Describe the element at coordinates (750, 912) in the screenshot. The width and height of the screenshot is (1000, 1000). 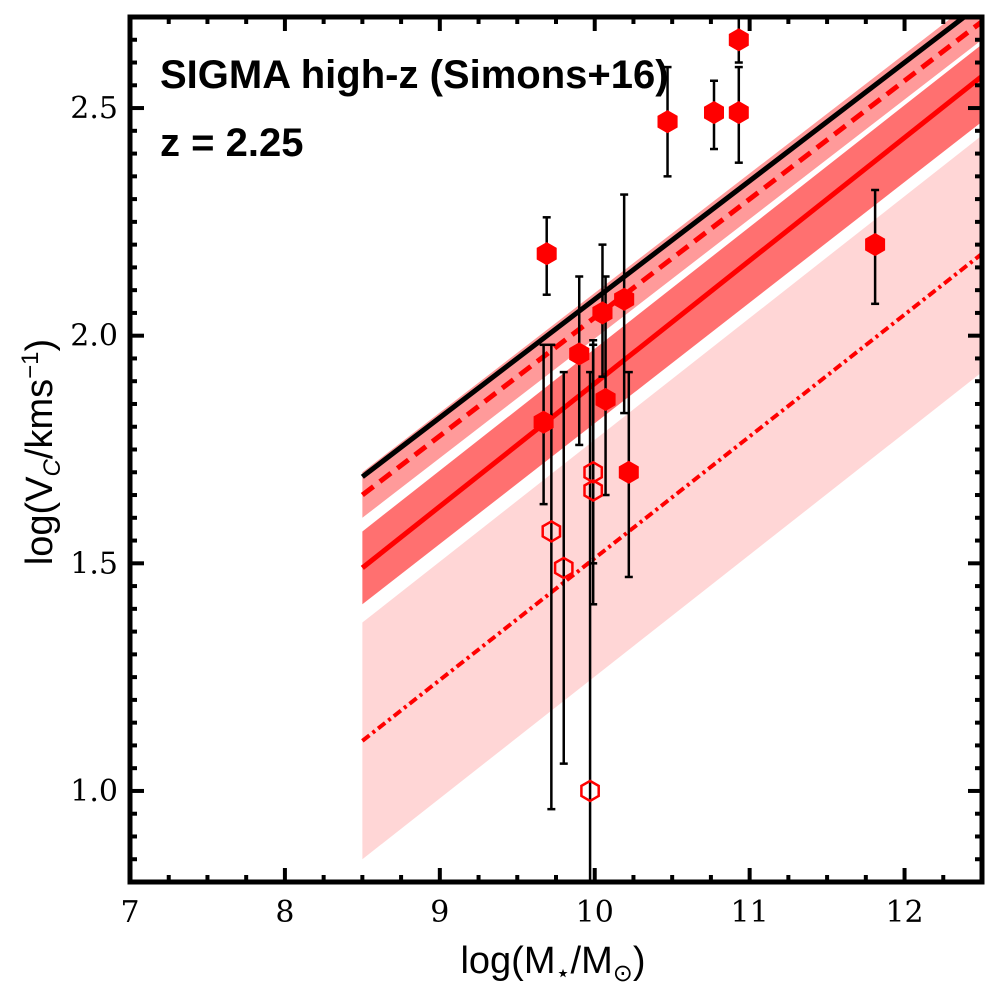
I see `x-tick-label: 11` at that location.